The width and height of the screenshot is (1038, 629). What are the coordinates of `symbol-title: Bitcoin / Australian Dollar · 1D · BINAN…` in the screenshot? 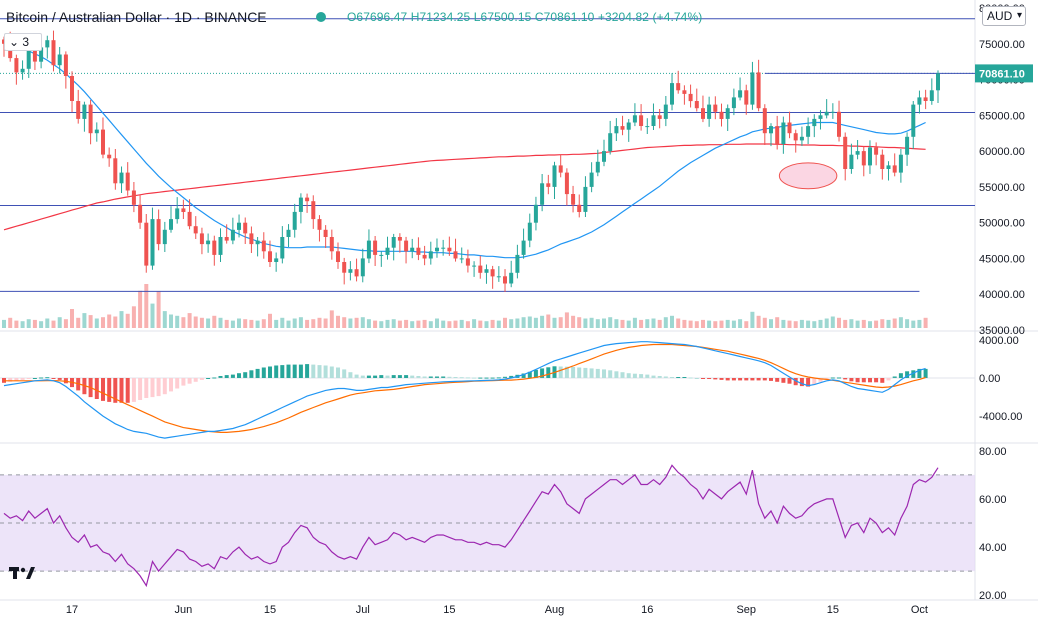 It's located at (136, 17).